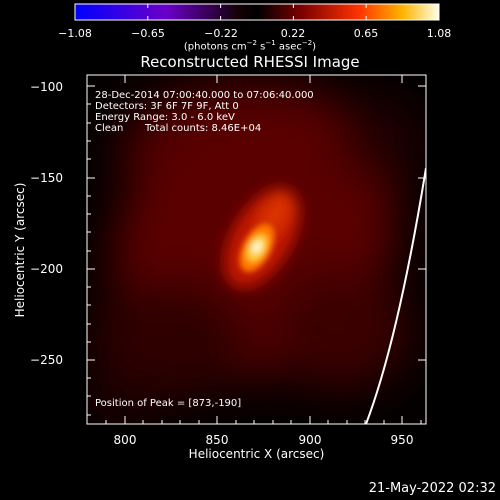  I want to click on colorbar-ticks, so click(257, 12).